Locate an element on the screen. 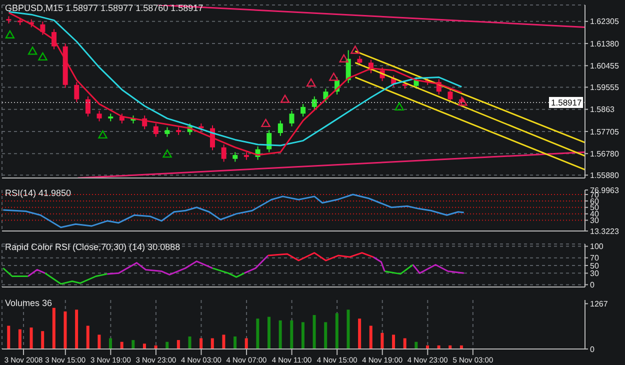 This screenshot has width=625, height=365. chart-title: Rapid Color RSI (Close,70,30) (14) 30.0888 is located at coordinates (92, 247).